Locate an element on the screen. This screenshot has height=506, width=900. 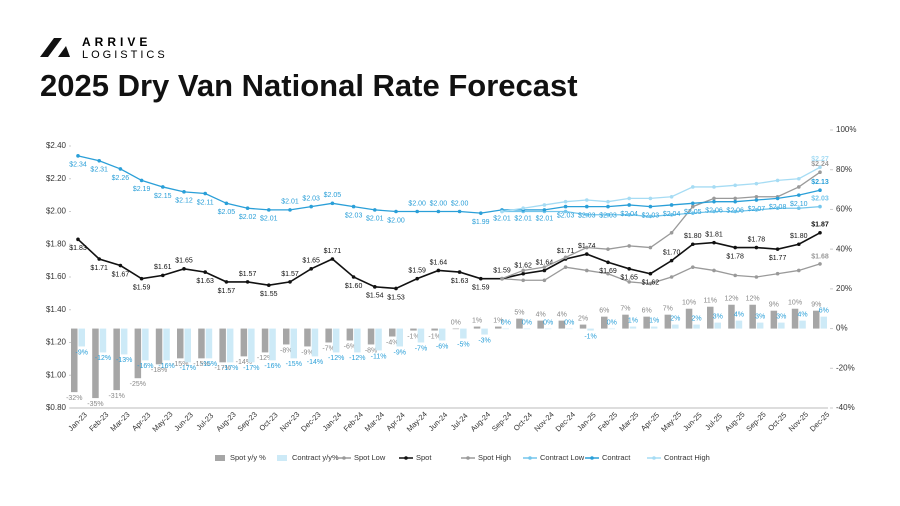
data-label: $1.71 is located at coordinates (333, 251).